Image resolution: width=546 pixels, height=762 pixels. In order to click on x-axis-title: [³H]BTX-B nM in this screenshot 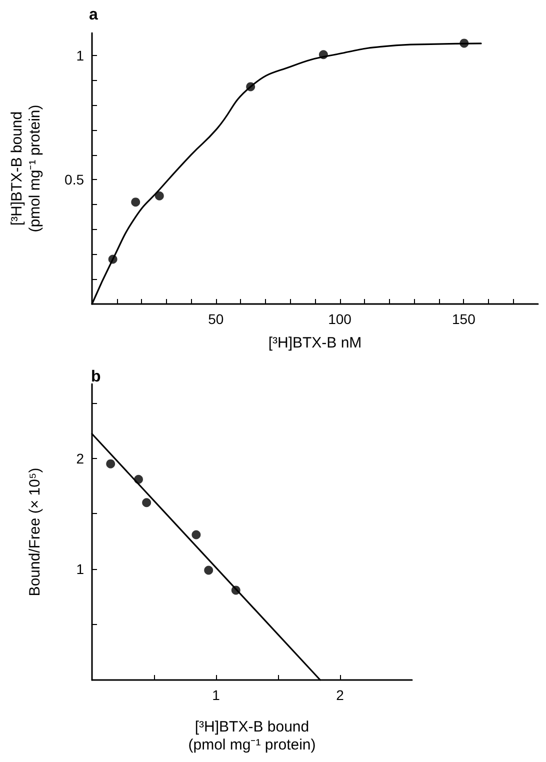, I will do `click(315, 343)`.